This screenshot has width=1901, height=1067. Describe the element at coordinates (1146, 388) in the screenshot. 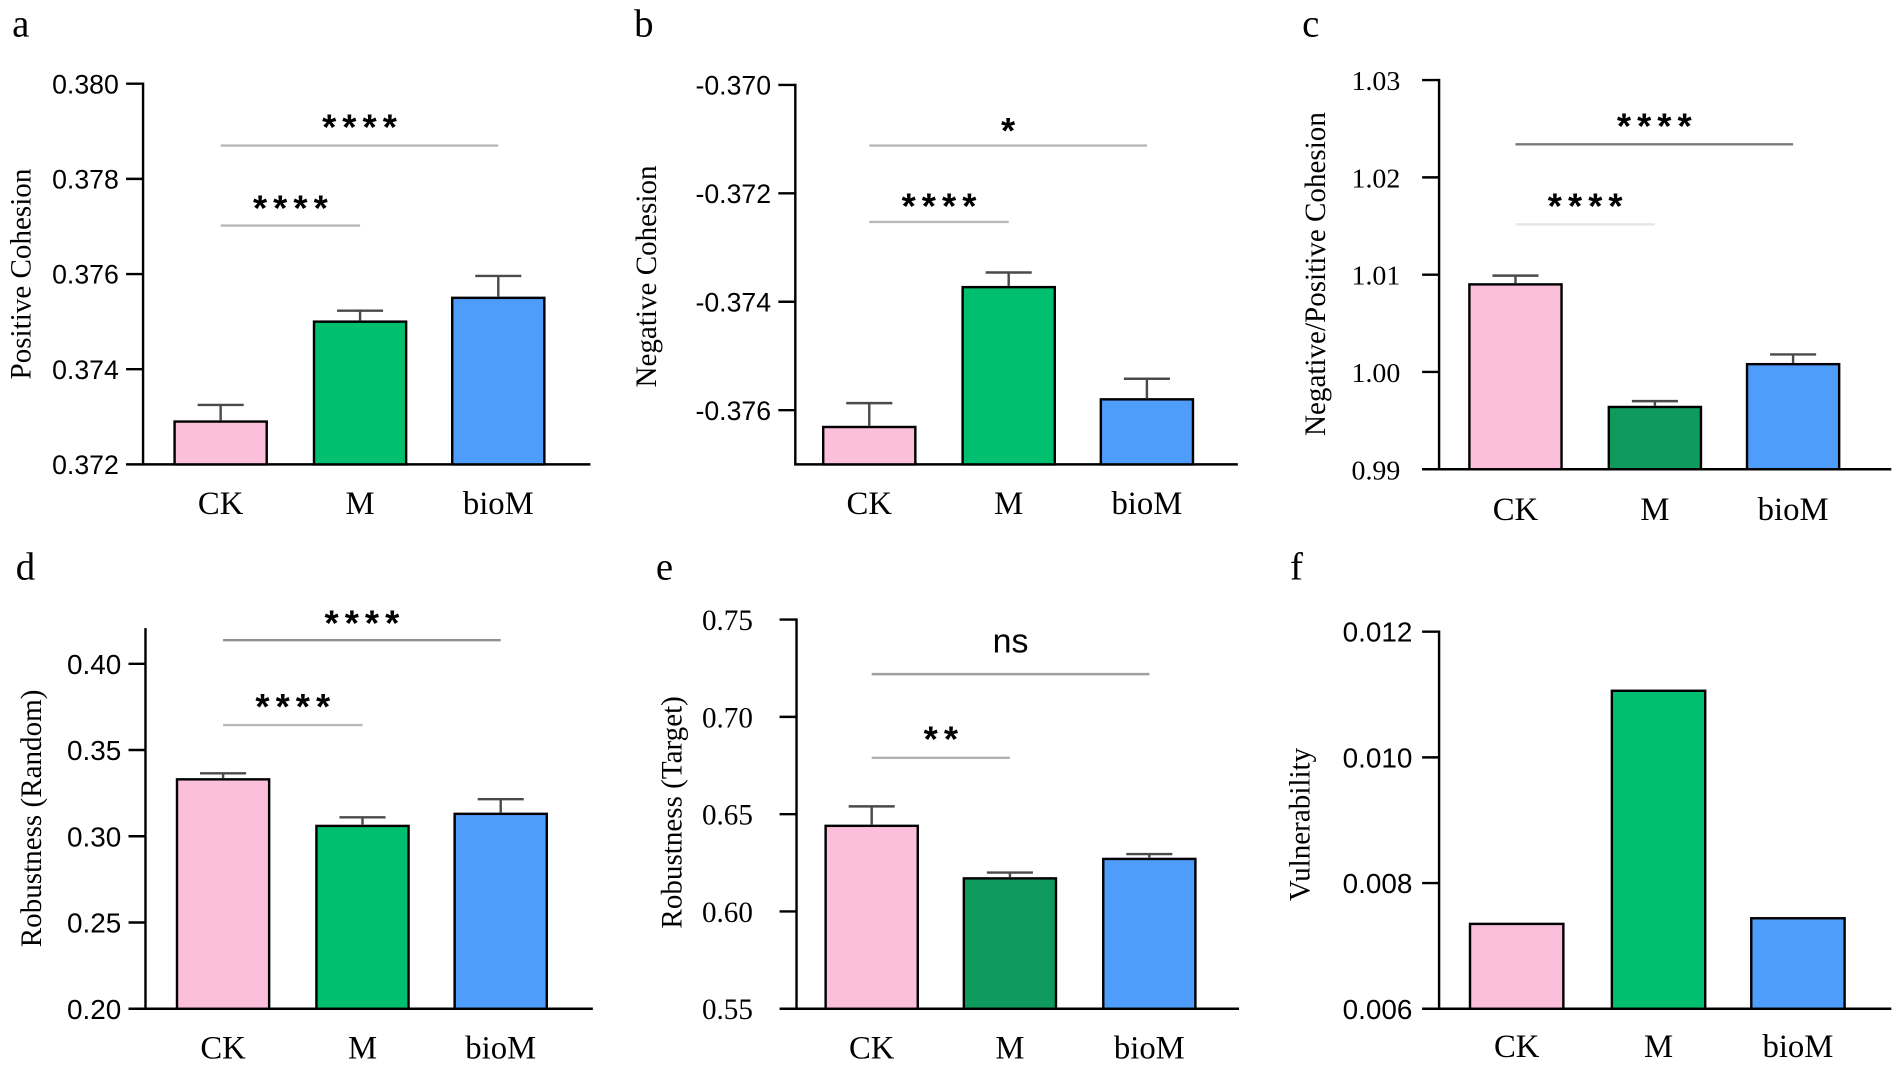

I see `panel-b-error-bar-biom` at that location.